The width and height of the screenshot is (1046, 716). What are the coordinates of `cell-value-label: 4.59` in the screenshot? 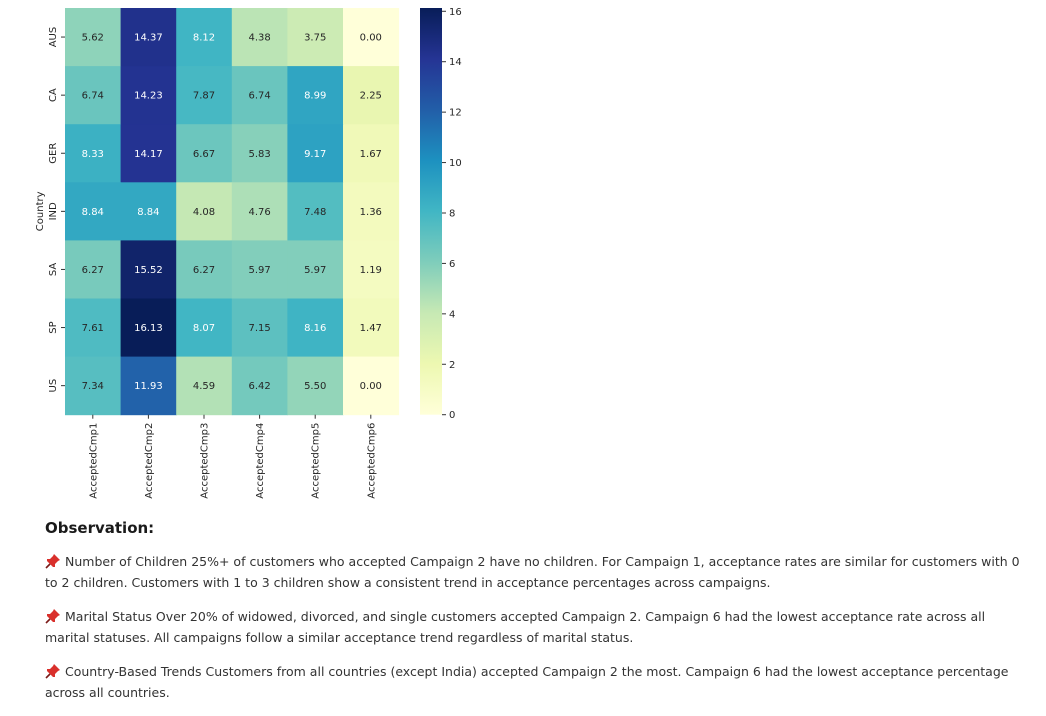 It's located at (204, 386).